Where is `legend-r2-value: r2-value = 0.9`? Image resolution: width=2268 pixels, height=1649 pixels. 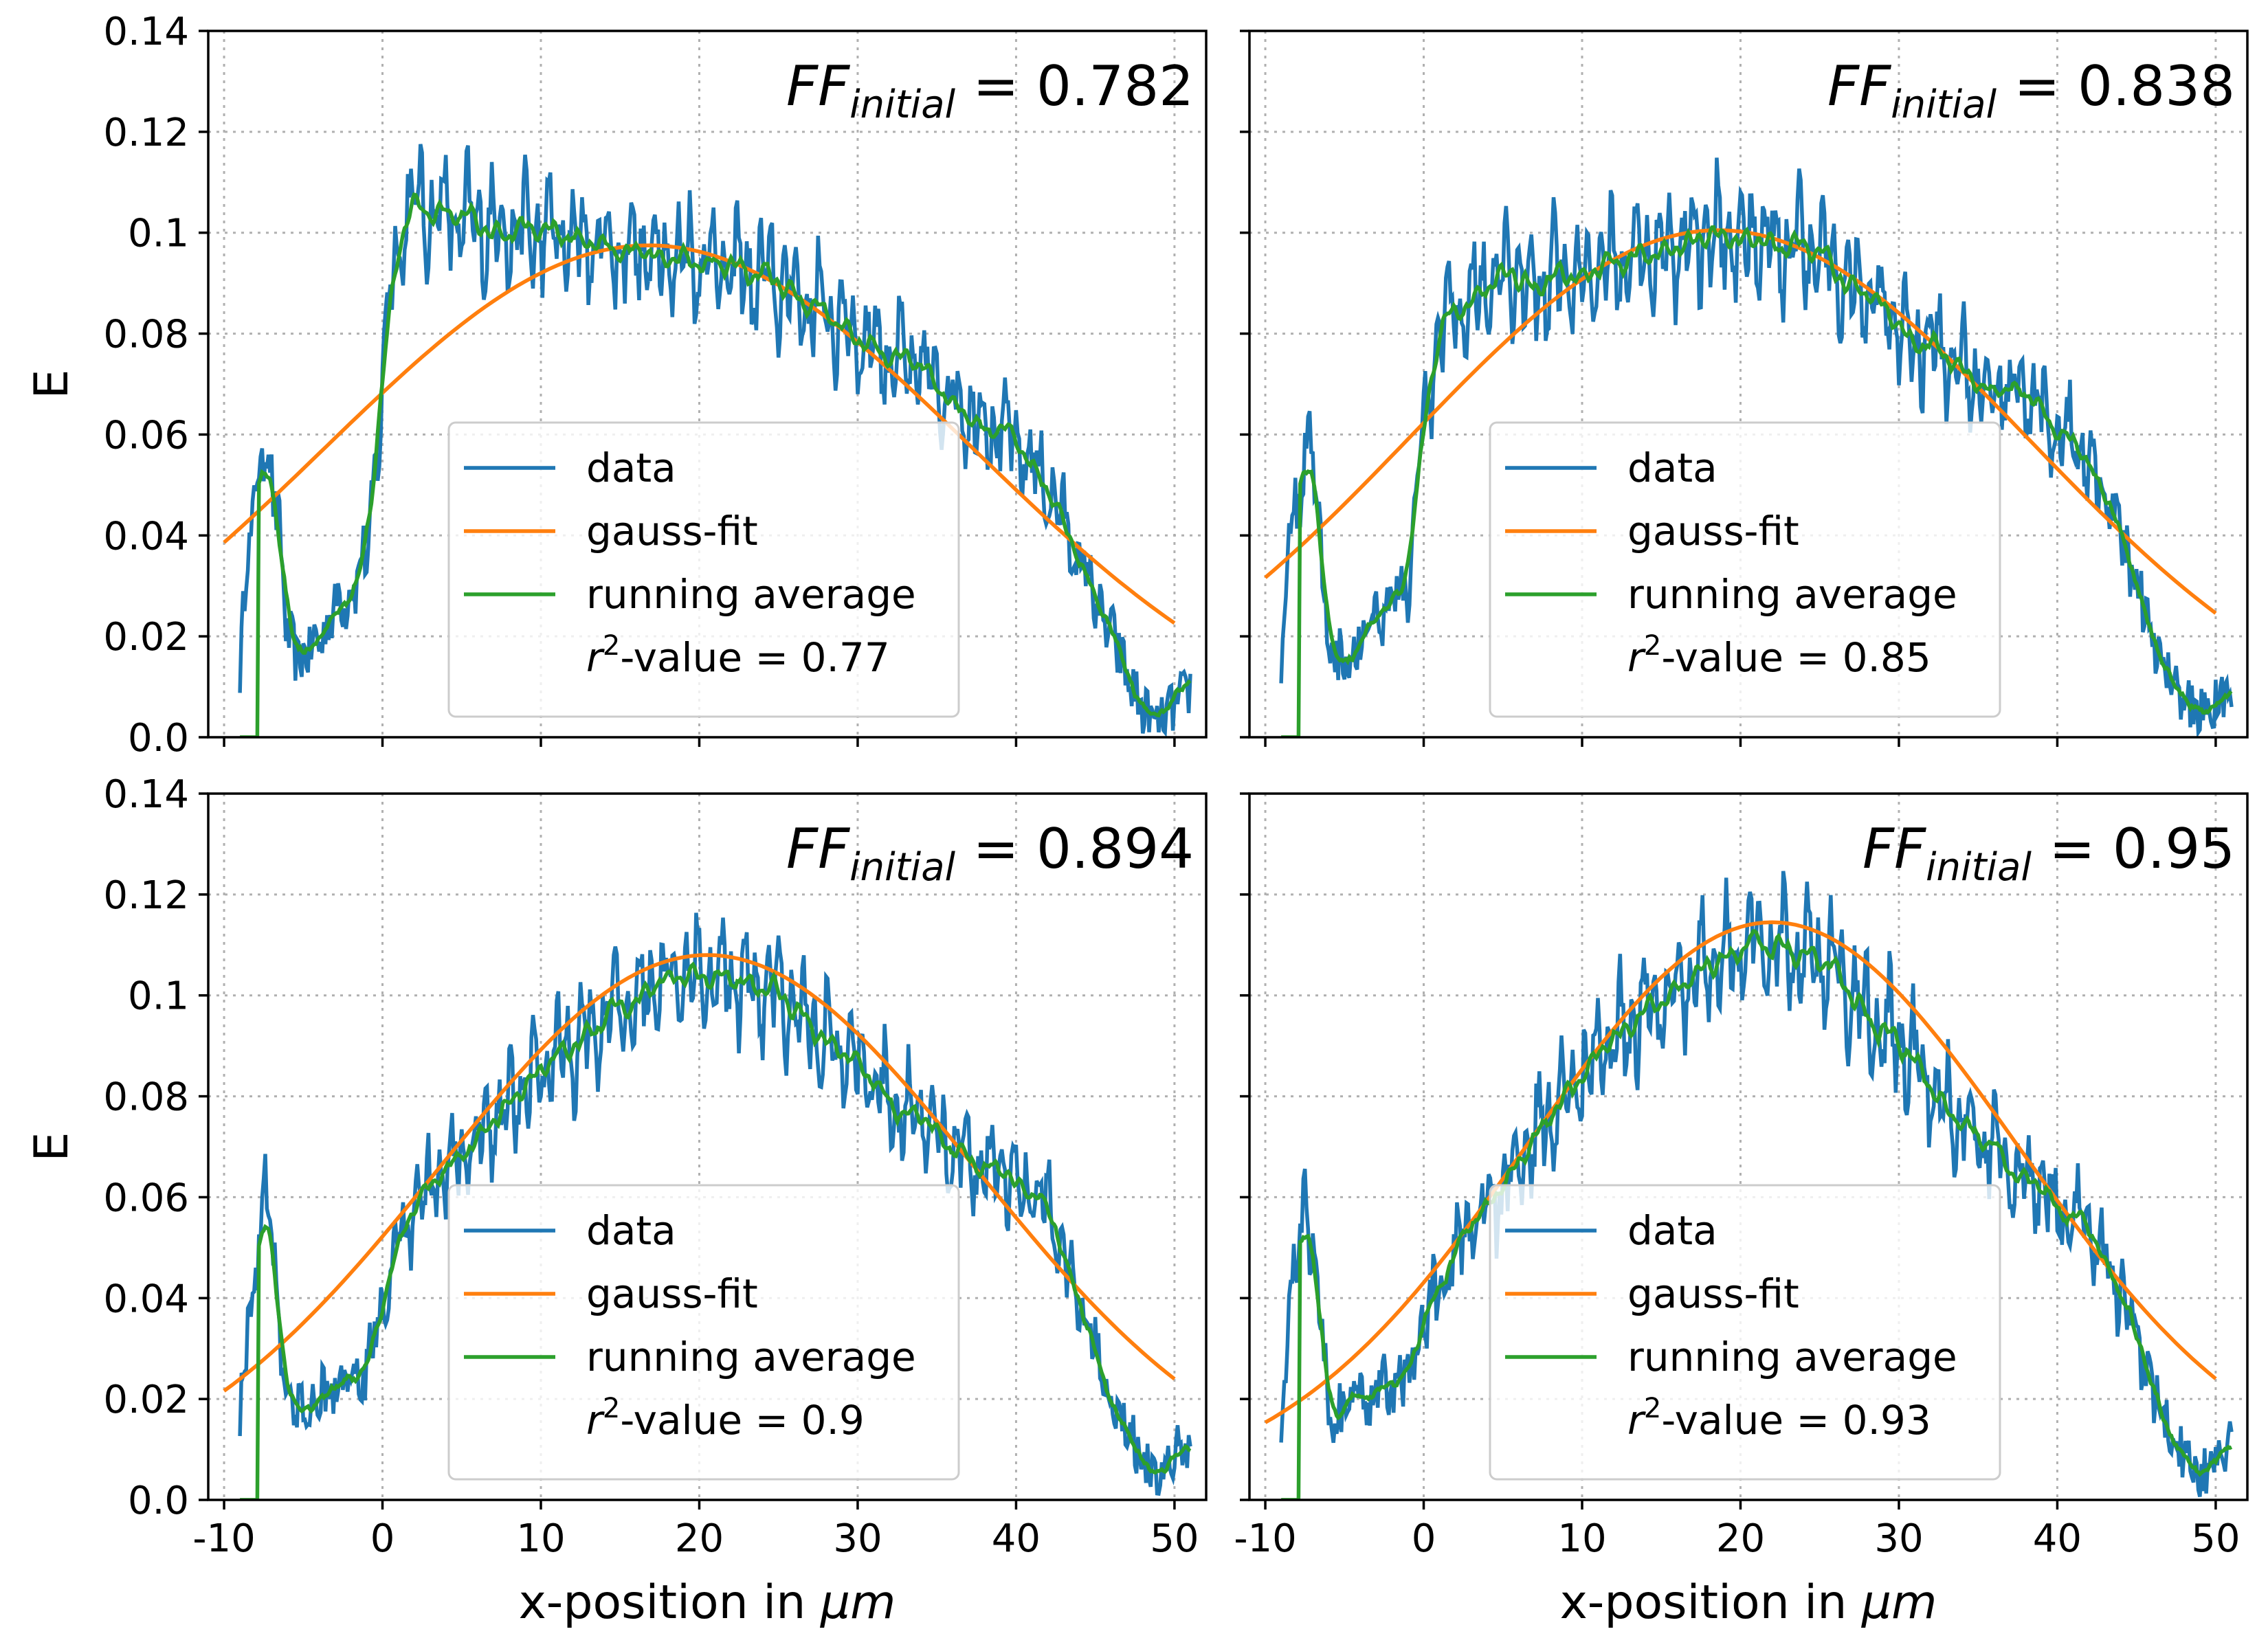
legend-r2-value: r2-value = 0.9 is located at coordinates (725, 1418).